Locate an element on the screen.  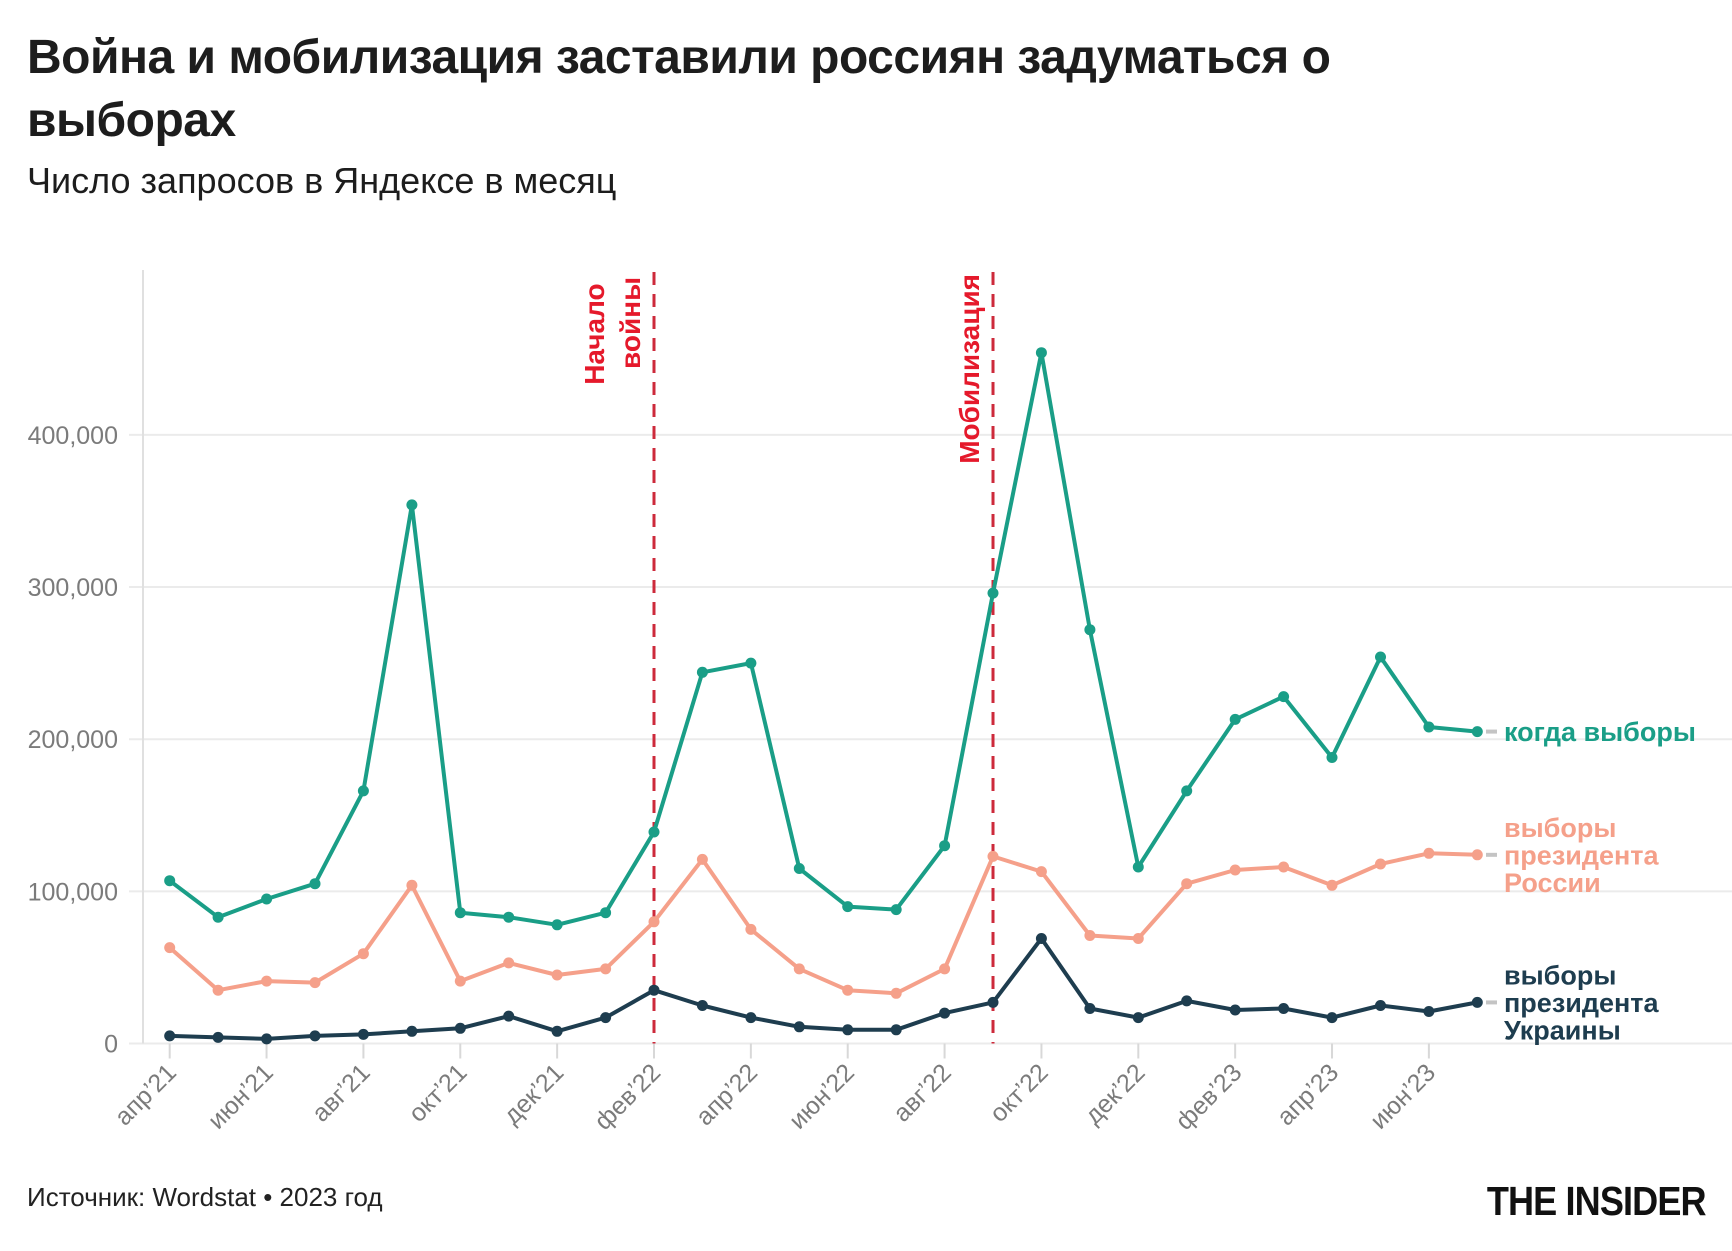
series-line-vybory-prezidenta-rossii is located at coordinates (823, 923).